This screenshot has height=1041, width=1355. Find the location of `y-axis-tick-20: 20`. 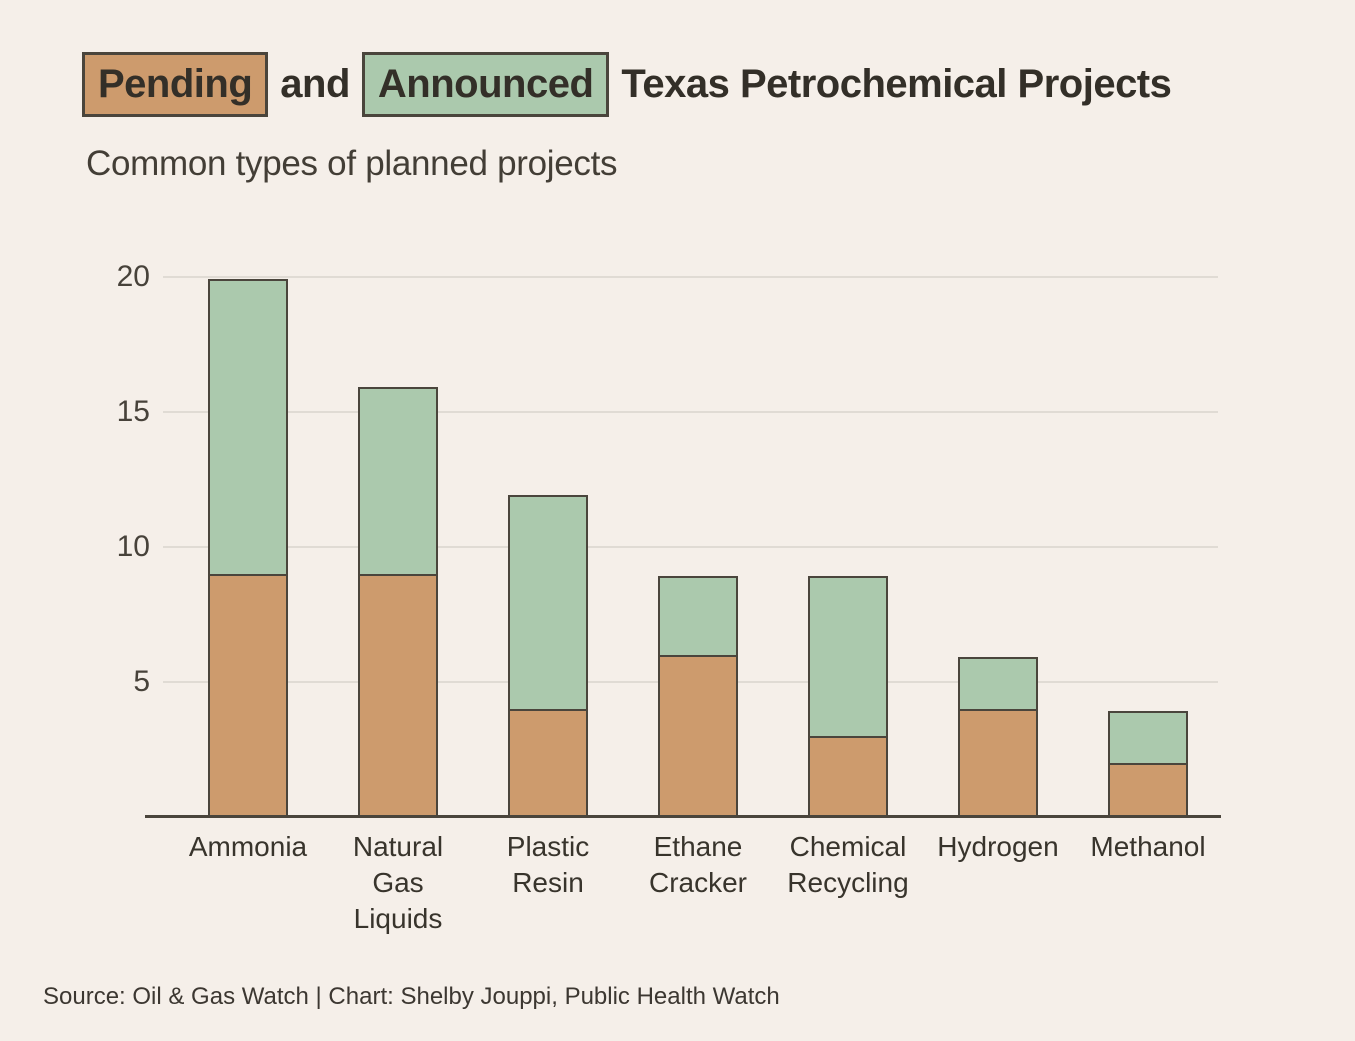

y-axis-tick-20: 20 is located at coordinates (133, 276).